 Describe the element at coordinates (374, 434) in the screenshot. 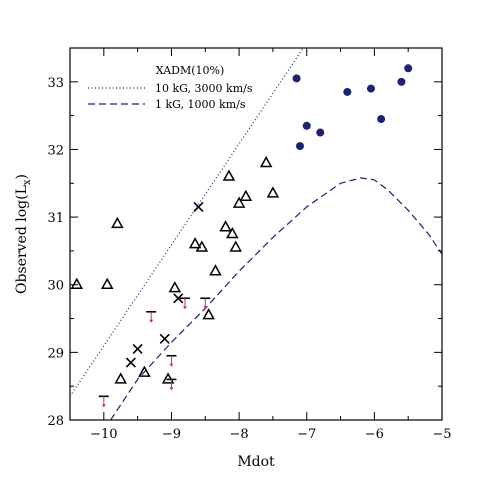

I see `x-tick-label: −6` at that location.